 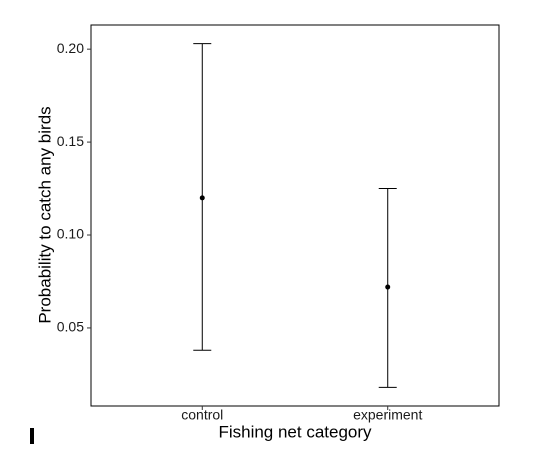 I want to click on y-axis-title: Probability to catch any birds, so click(x=44, y=214).